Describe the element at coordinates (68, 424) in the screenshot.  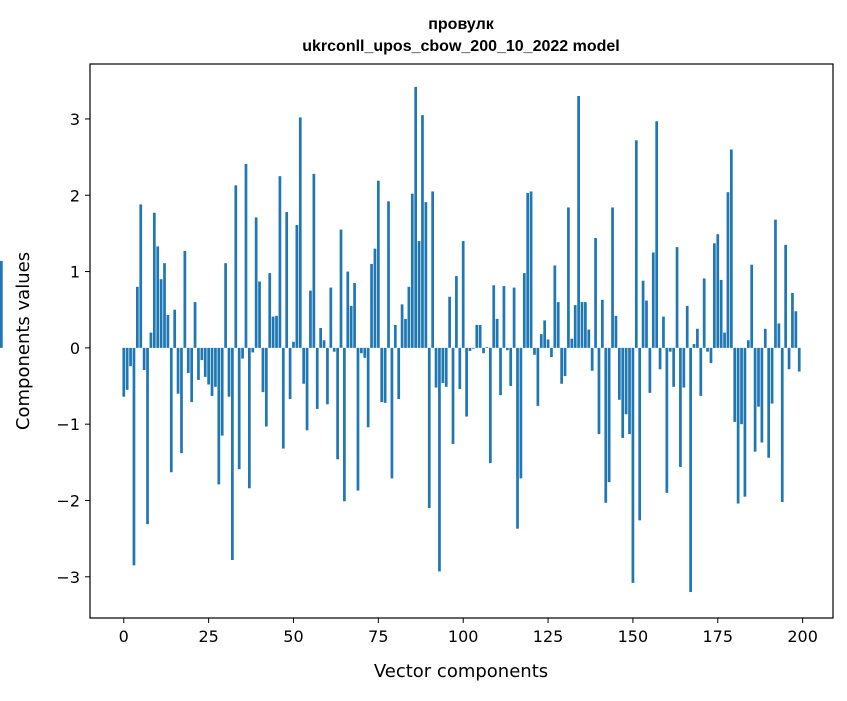
I see `y-tick-label: −1` at that location.